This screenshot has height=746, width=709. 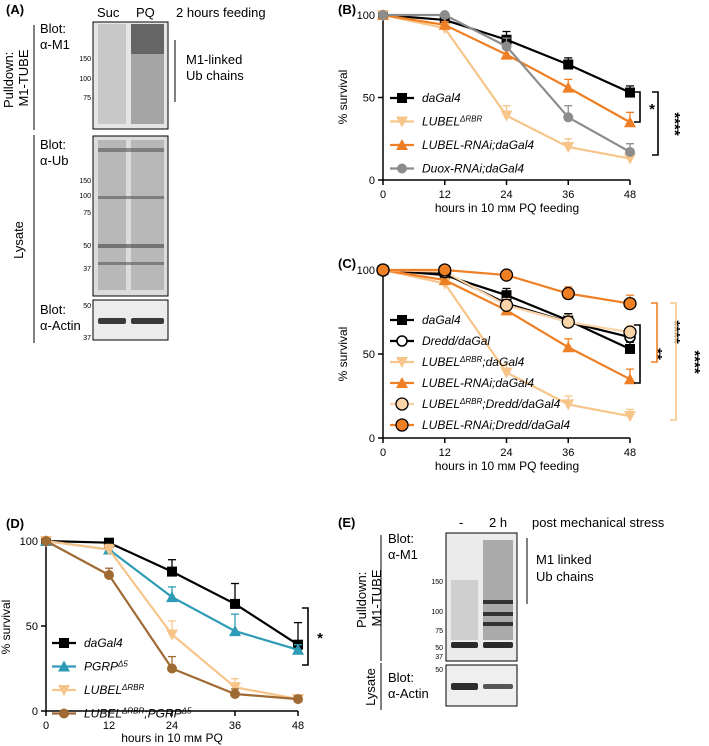 I want to click on antibody-label-middle: α-Ub, so click(x=54, y=160).